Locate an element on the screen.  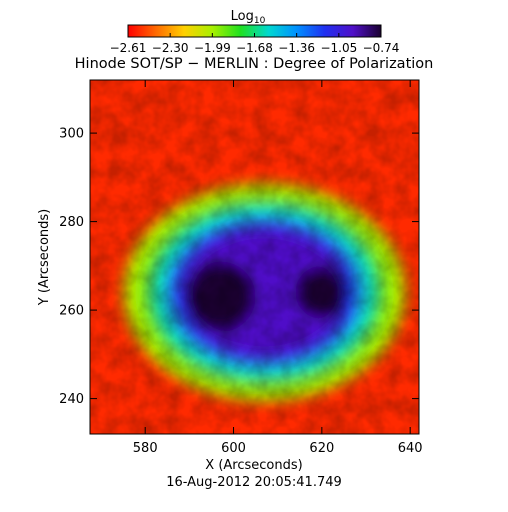
colorbar-tick-label: −0.74 is located at coordinates (381, 48).